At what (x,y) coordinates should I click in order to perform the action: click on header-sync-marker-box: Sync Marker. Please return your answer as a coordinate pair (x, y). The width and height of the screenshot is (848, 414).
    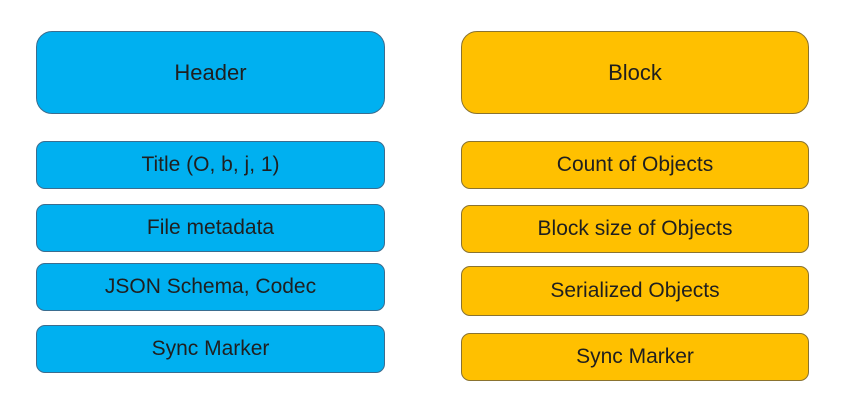
    Looking at the image, I should click on (210, 349).